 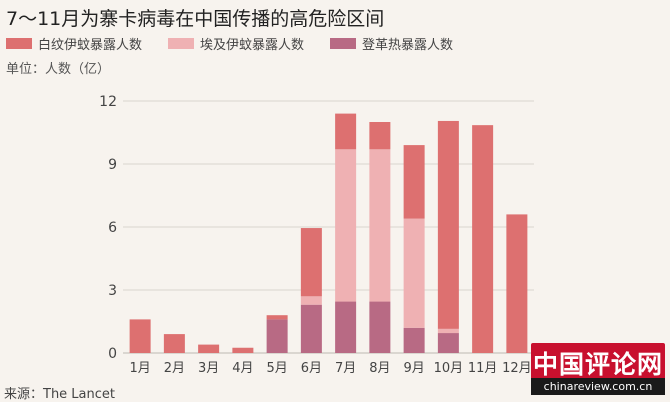 What do you see at coordinates (242, 368) in the screenshot?
I see `x-tick-label: 4月` at bounding box center [242, 368].